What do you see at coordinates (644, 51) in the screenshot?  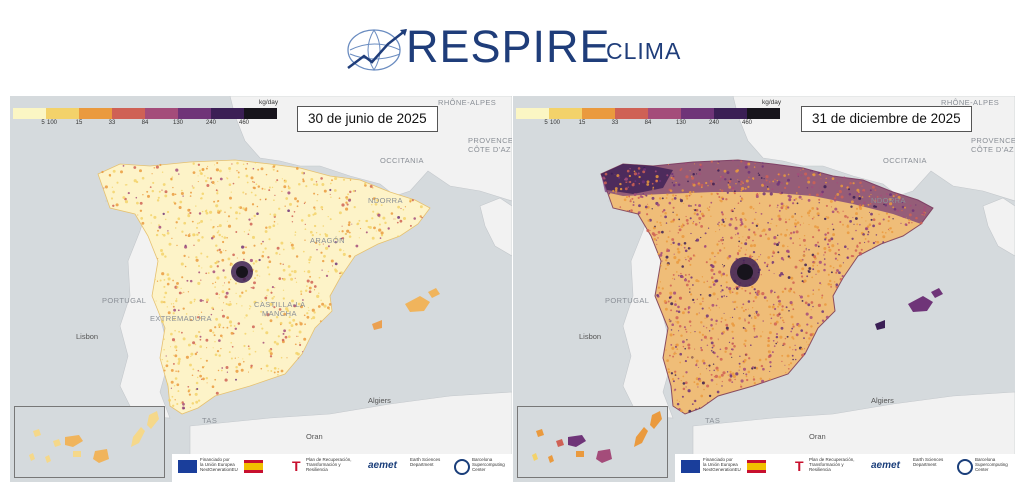 I see `brand-sub: CLIMA` at bounding box center [644, 51].